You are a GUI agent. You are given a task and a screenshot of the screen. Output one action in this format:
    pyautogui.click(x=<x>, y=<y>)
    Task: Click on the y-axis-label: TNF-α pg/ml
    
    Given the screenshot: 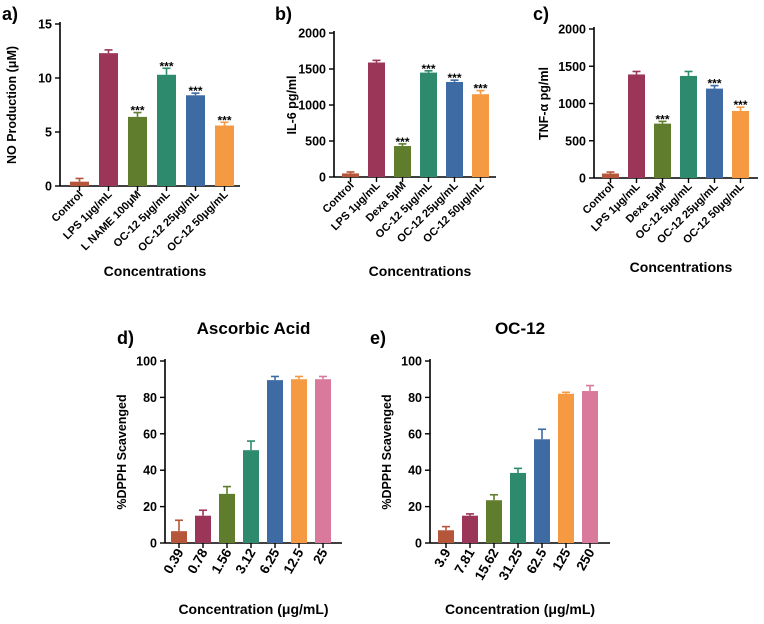 What is the action you would take?
    pyautogui.click(x=544, y=103)
    